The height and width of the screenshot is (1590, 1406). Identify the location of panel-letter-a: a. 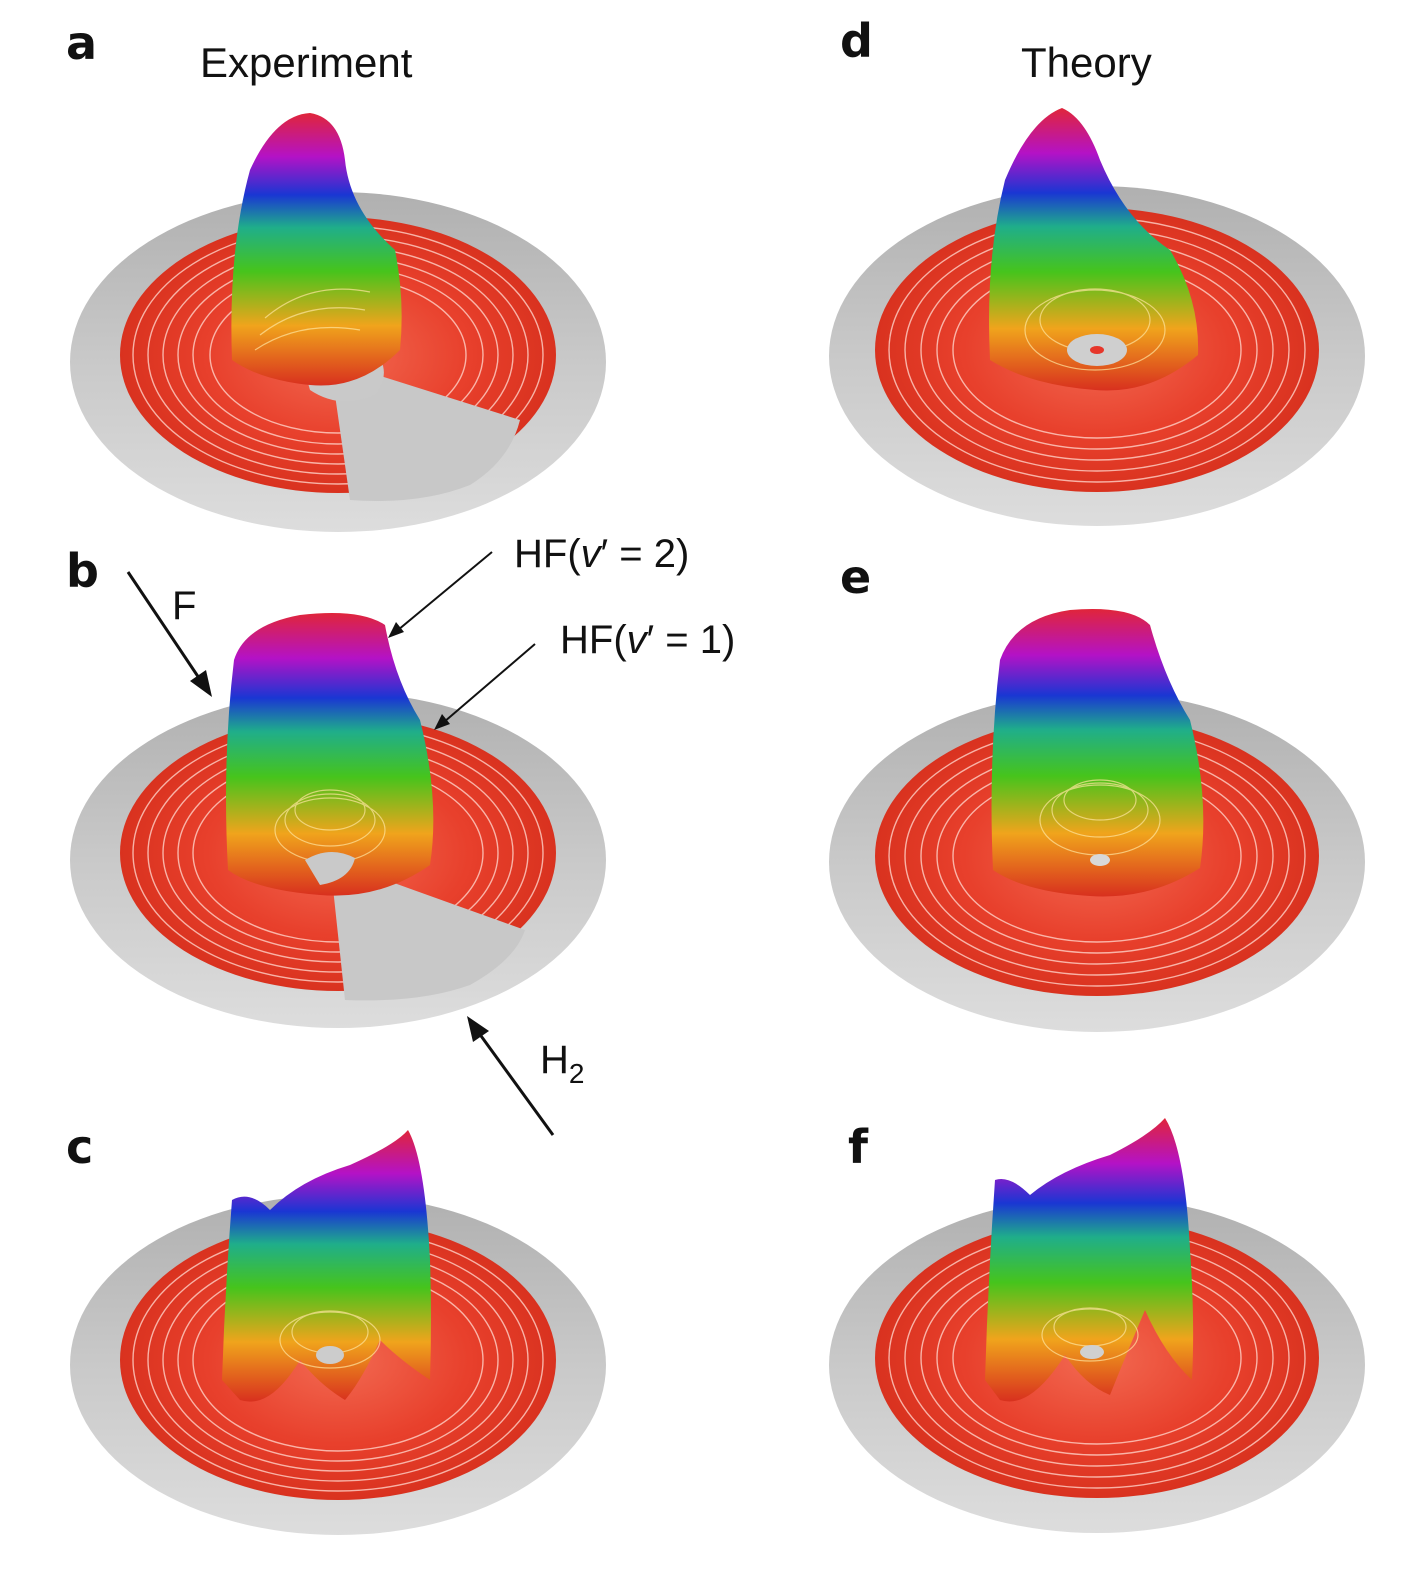
(82, 43).